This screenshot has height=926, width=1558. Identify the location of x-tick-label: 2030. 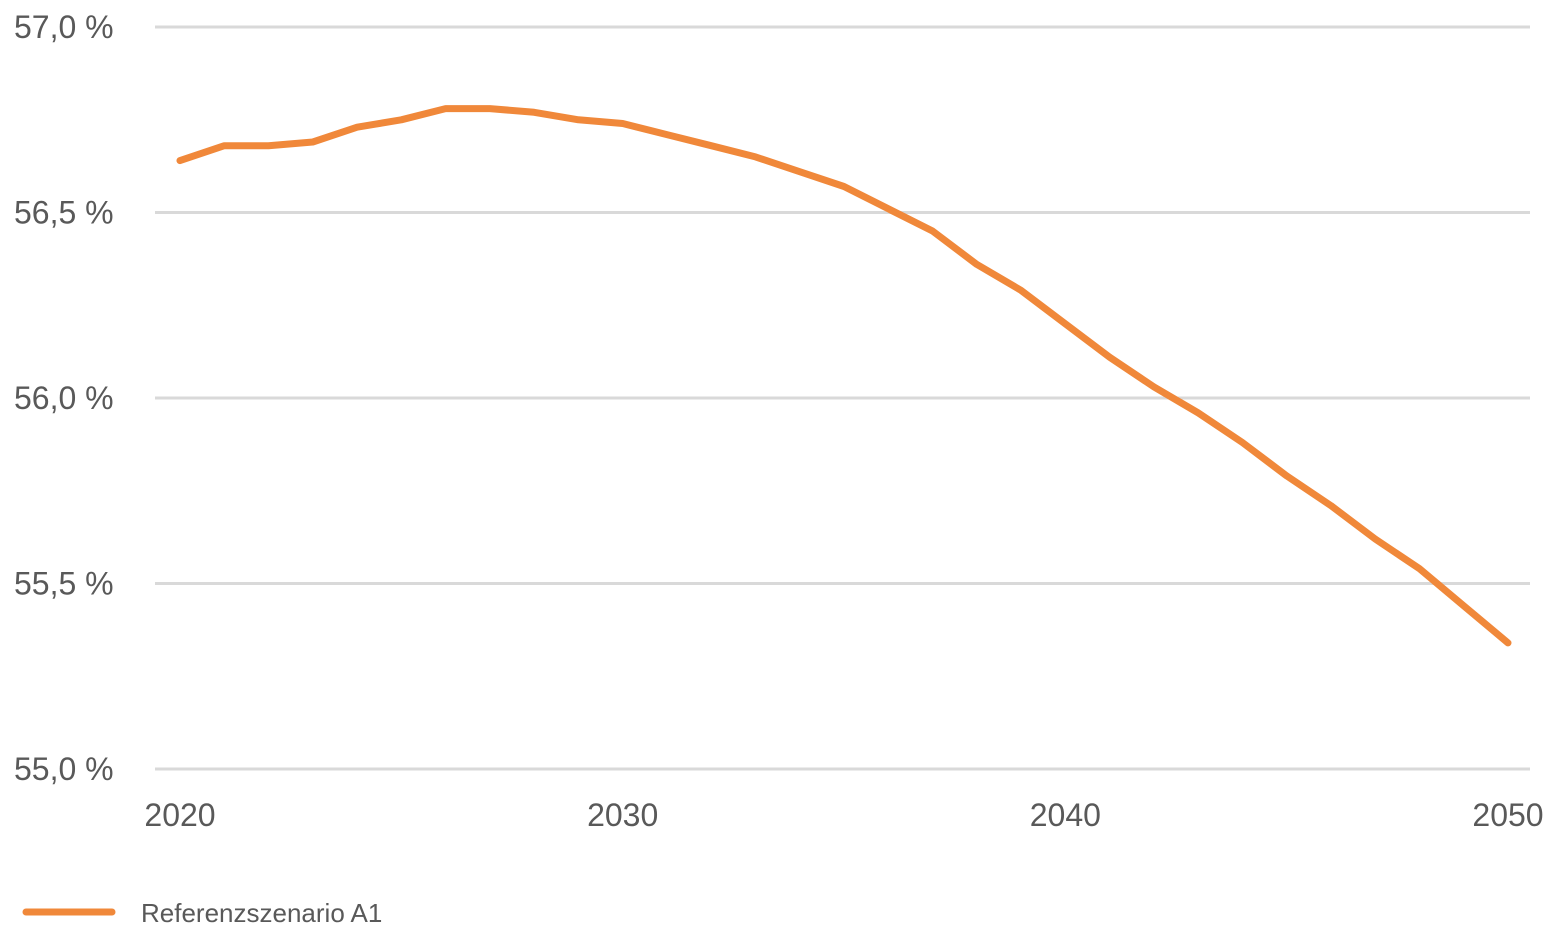
(622, 815).